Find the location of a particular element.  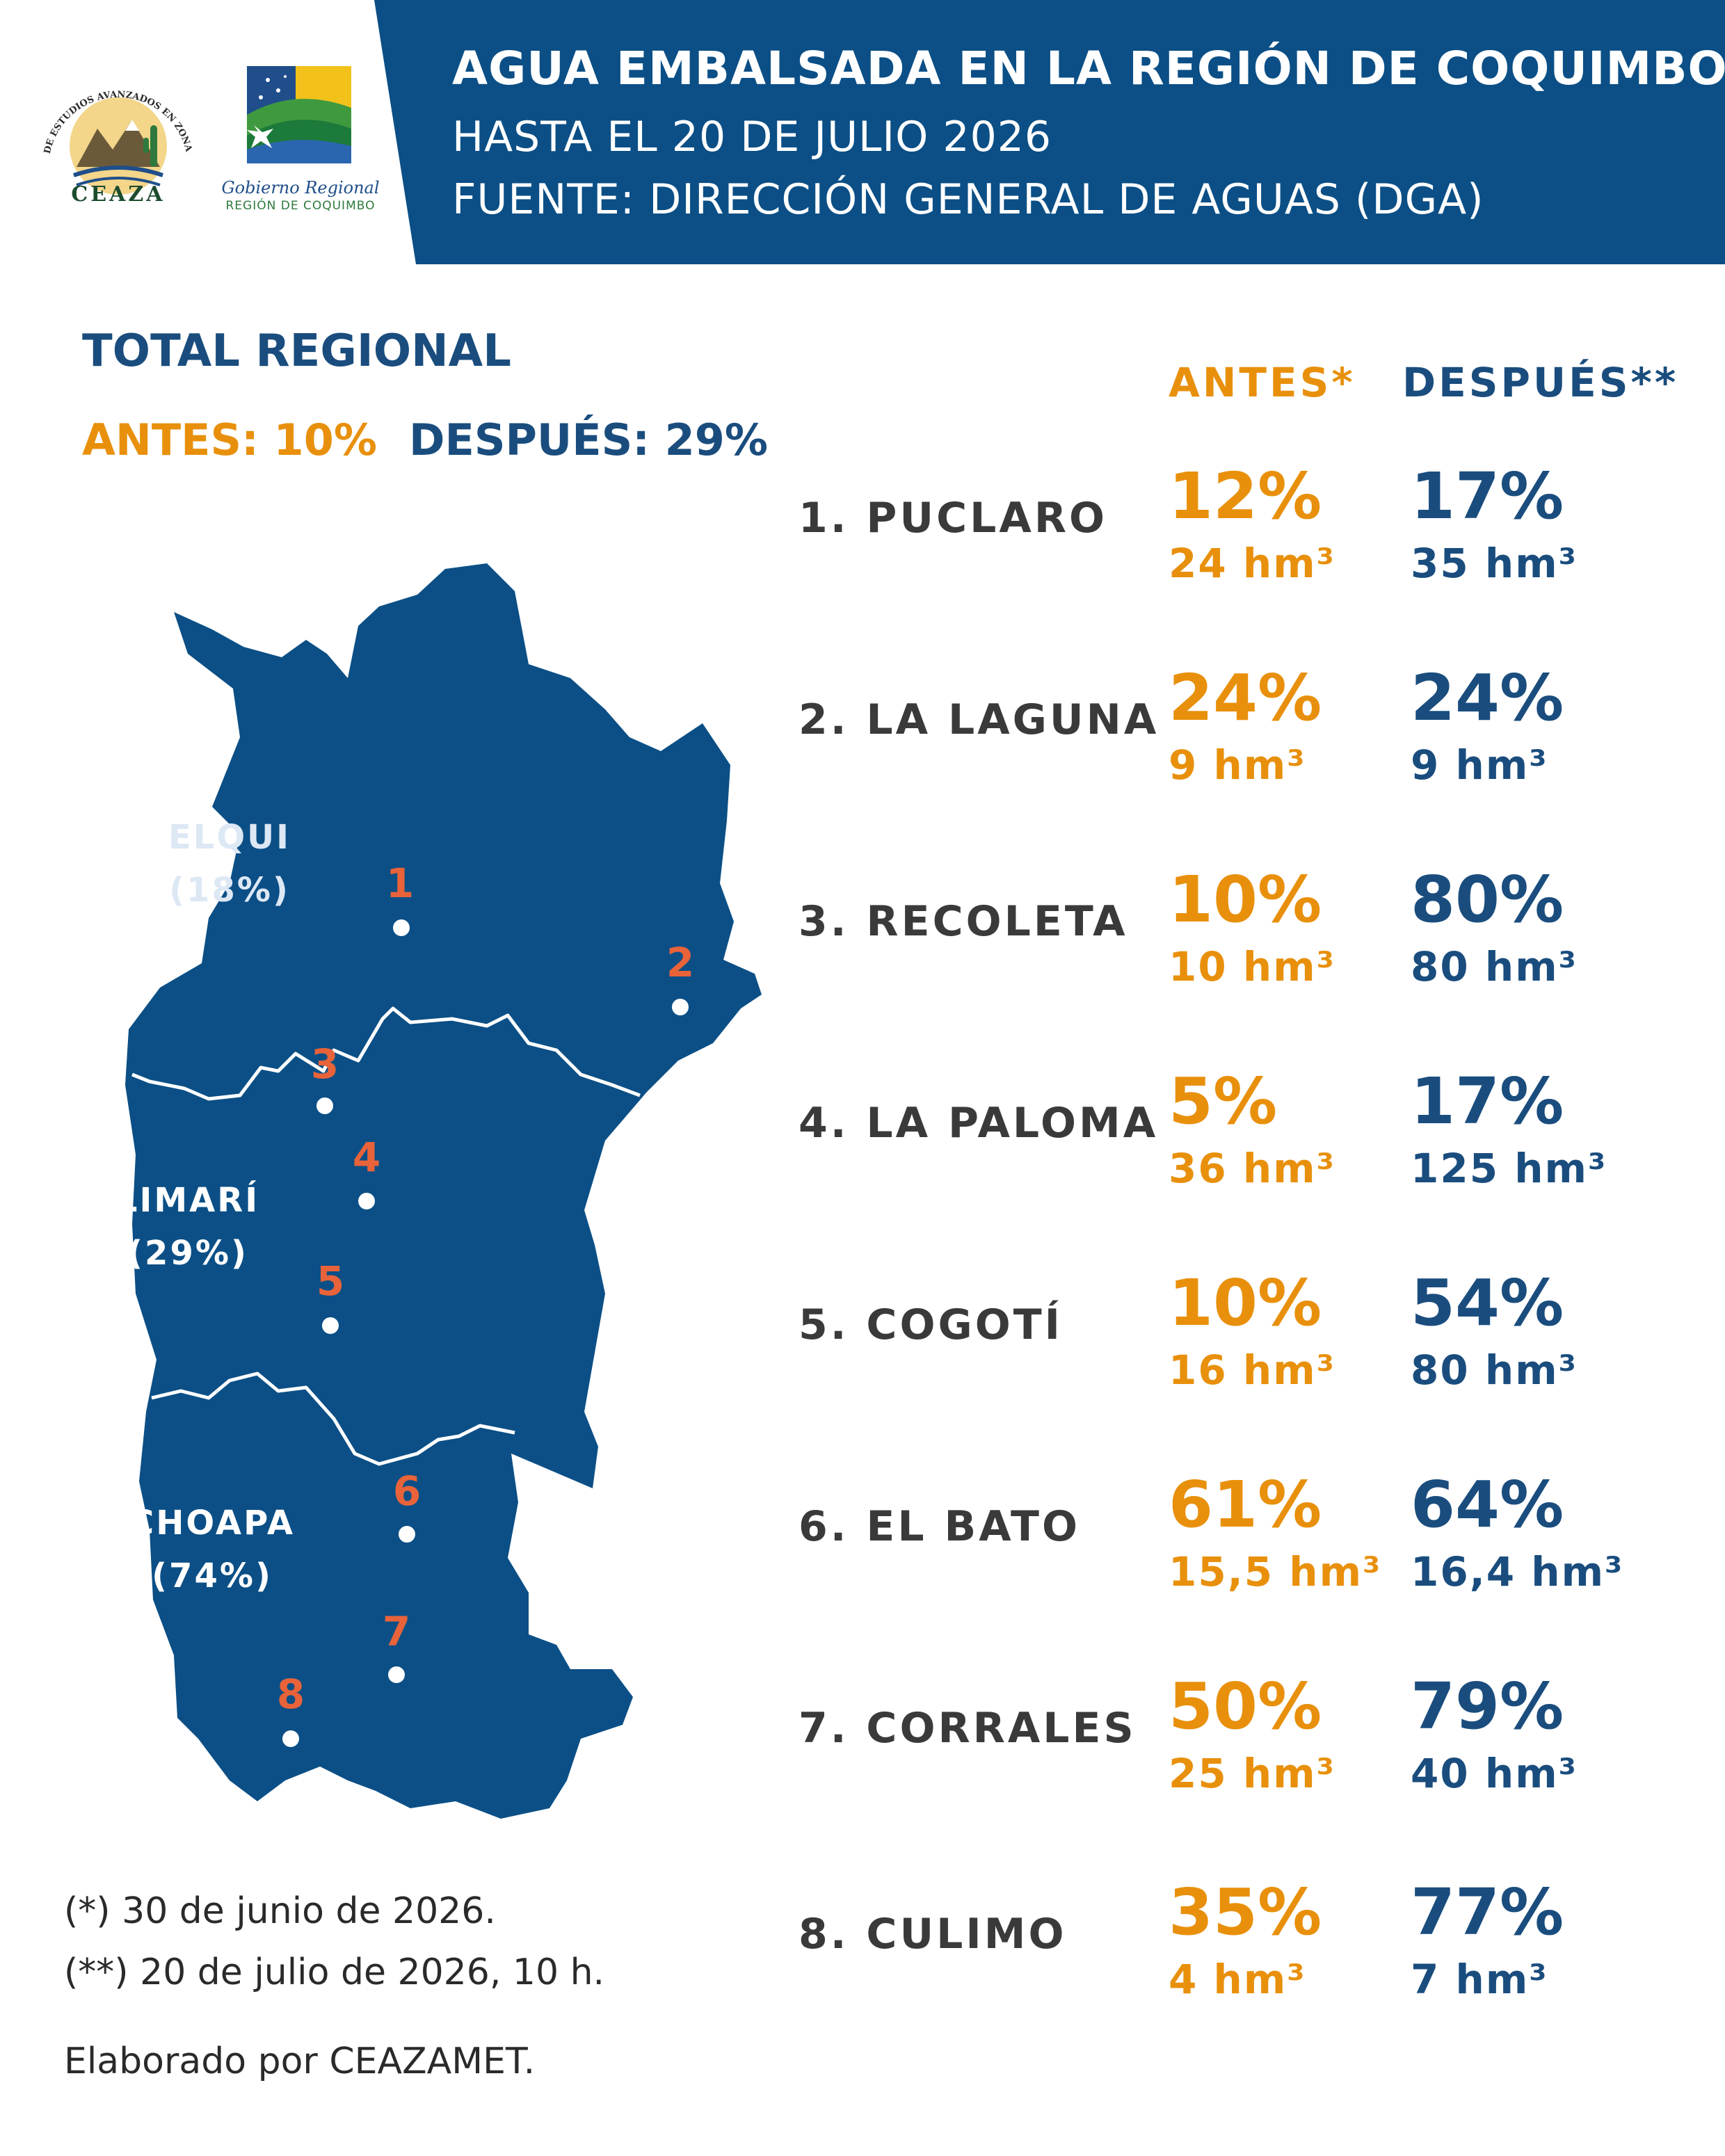

marker-number: 5 is located at coordinates (330, 1281).